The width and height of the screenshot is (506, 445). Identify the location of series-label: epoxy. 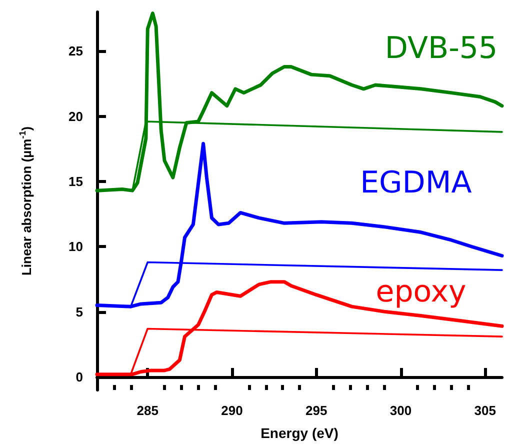
(421, 292).